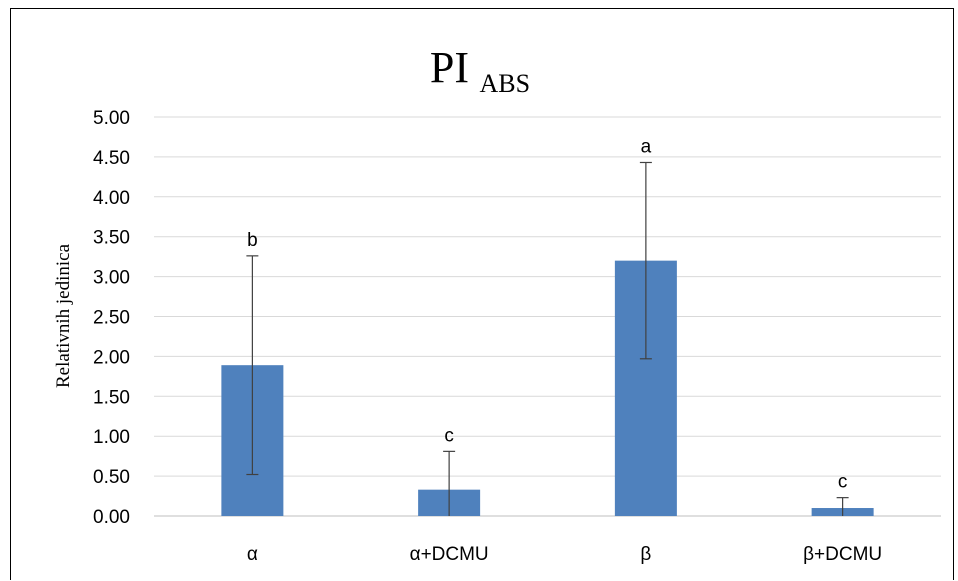 This screenshot has height=581, width=958. Describe the element at coordinates (252, 240) in the screenshot. I see `significance-letter: b` at that location.